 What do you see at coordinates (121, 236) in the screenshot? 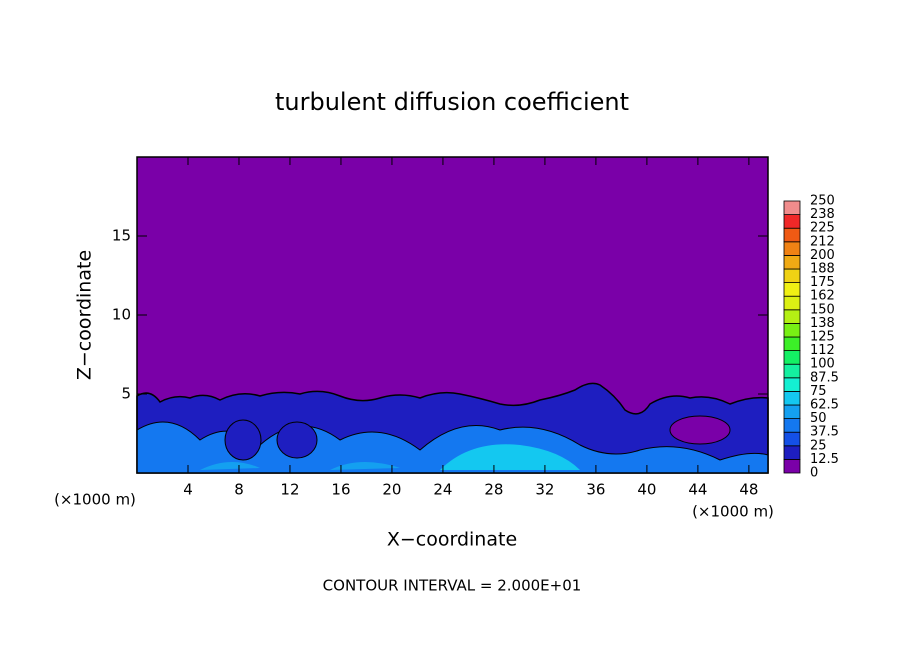
I see `y-tick-label: 15` at bounding box center [121, 236].